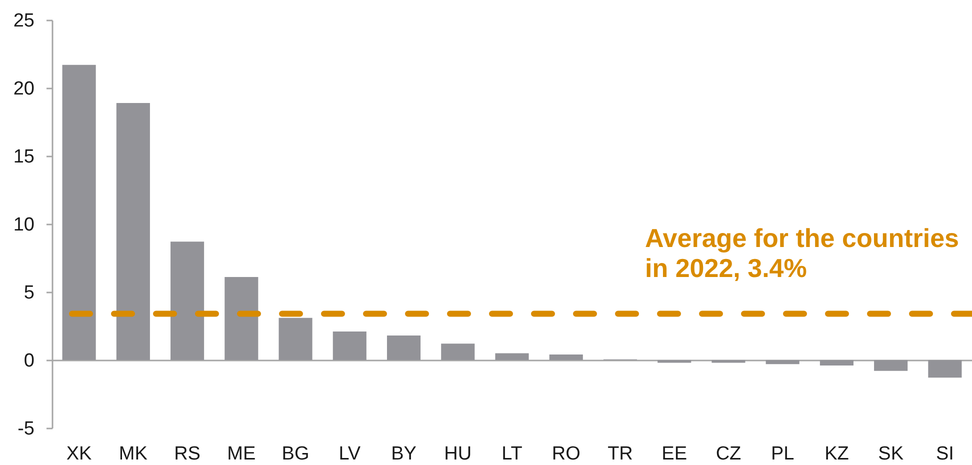  What do you see at coordinates (837, 454) in the screenshot?
I see `x-tick-label: KZ` at bounding box center [837, 454].